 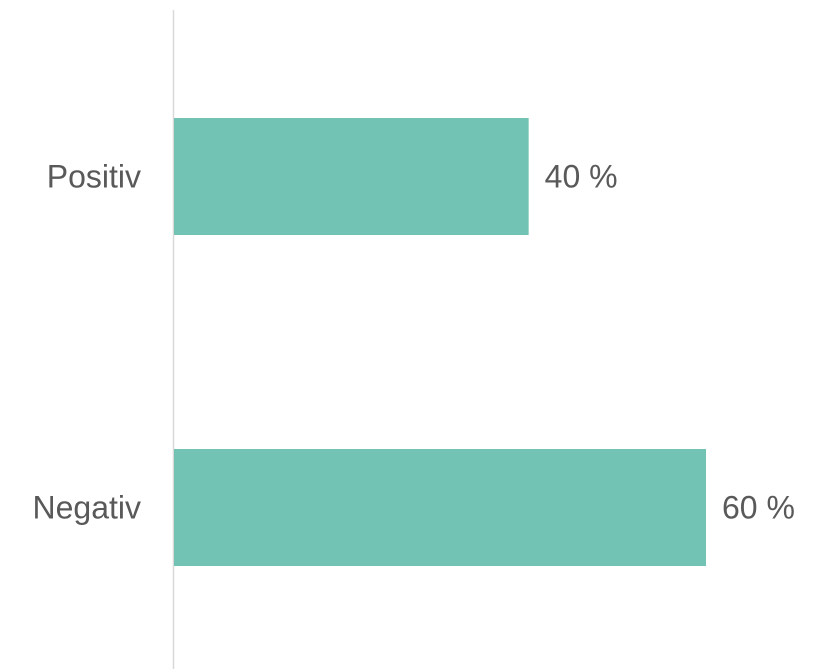 I want to click on value-label-positiv: 40 %, so click(x=581, y=177).